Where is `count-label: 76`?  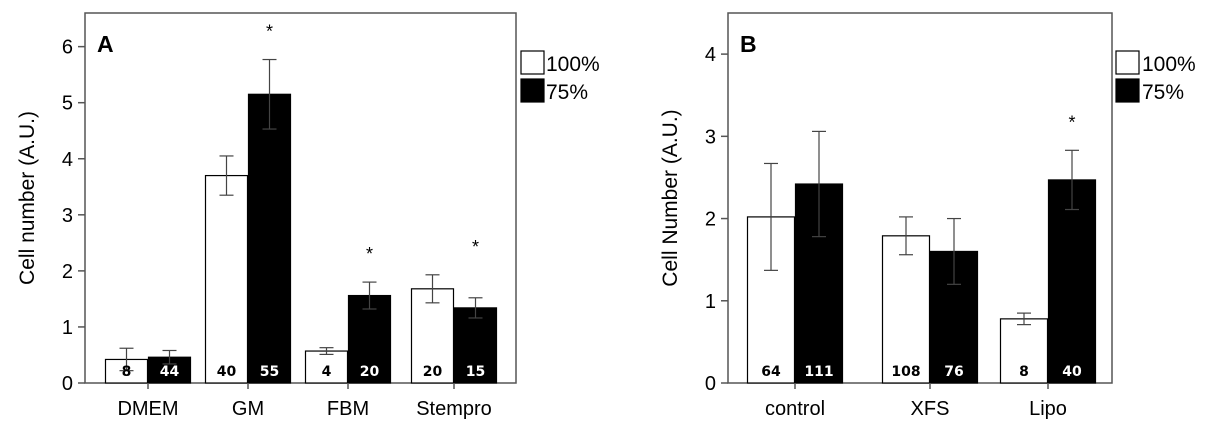 count-label: 76 is located at coordinates (953, 372).